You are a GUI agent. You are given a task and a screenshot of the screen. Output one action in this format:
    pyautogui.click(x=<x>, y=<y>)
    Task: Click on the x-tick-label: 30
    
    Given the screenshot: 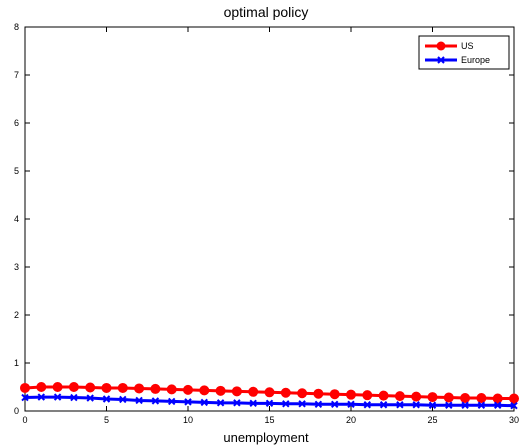 What is the action you would take?
    pyautogui.click(x=514, y=420)
    